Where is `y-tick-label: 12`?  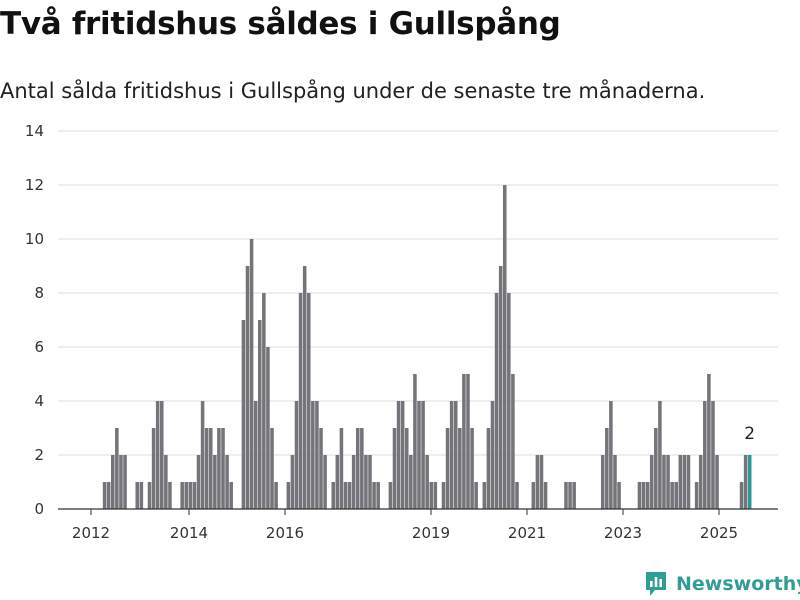
y-tick-label: 12 is located at coordinates (34, 185).